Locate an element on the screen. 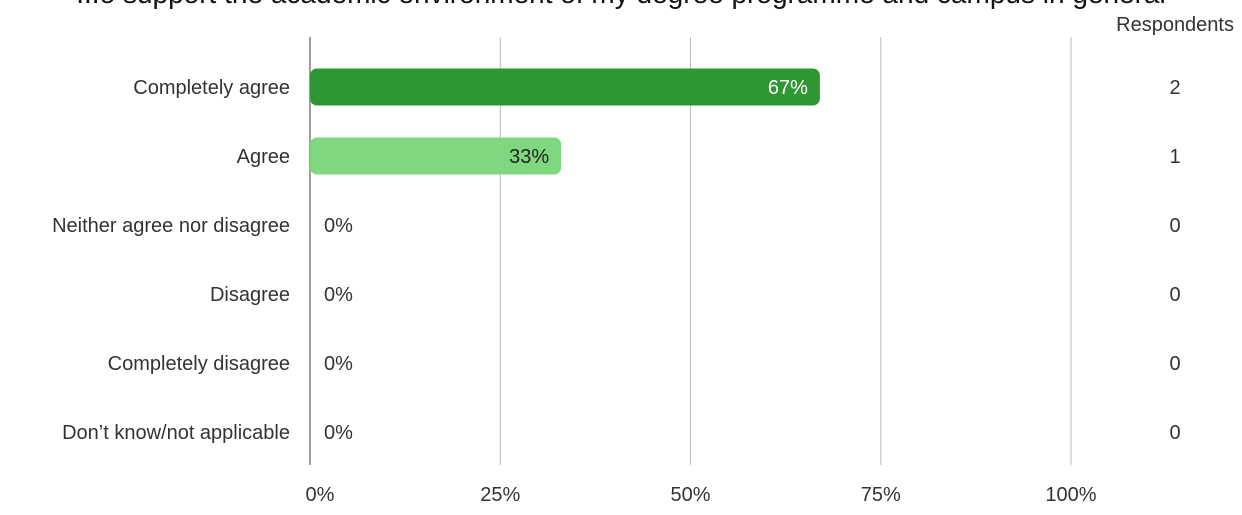 Image resolution: width=1242 pixels, height=515 pixels. category-label: Completely agree is located at coordinates (211, 88).